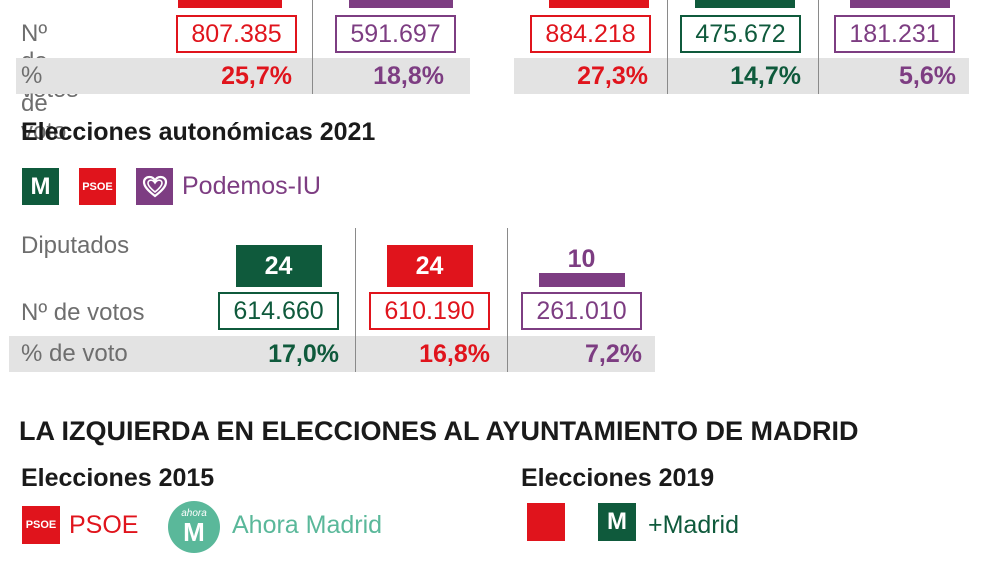 The height and width of the screenshot is (566, 1006). What do you see at coordinates (581, 311) in the screenshot?
I see `vote-box: 261.010` at bounding box center [581, 311].